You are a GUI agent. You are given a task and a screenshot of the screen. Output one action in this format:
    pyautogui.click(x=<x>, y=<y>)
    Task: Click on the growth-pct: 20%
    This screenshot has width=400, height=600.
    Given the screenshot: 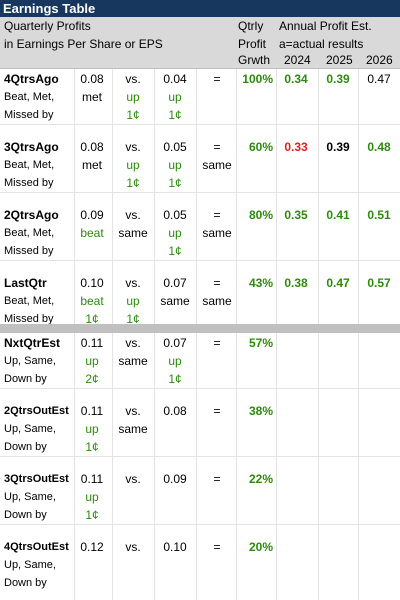 What is the action you would take?
    pyautogui.click(x=260, y=547)
    